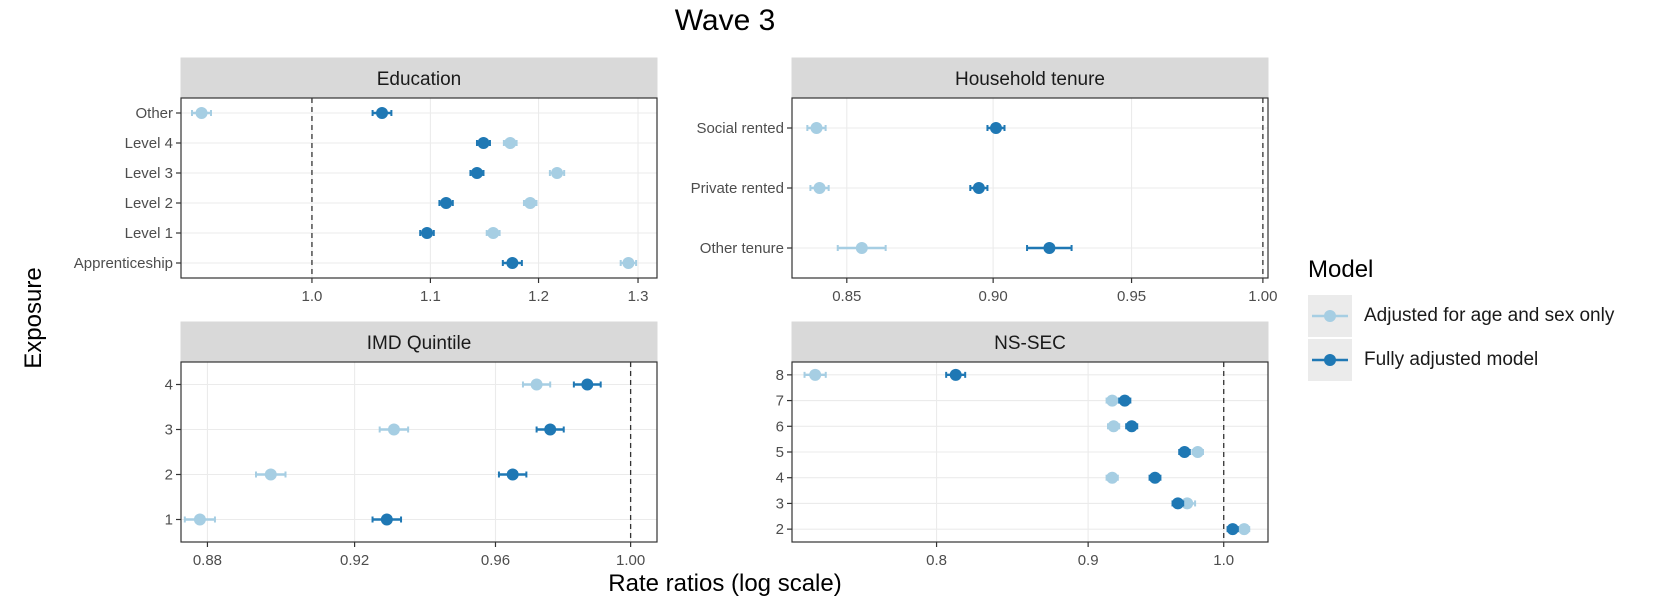 This screenshot has height=605, width=1666. Describe the element at coordinates (495, 560) in the screenshot. I see `x-tick-label: 0.96` at that location.